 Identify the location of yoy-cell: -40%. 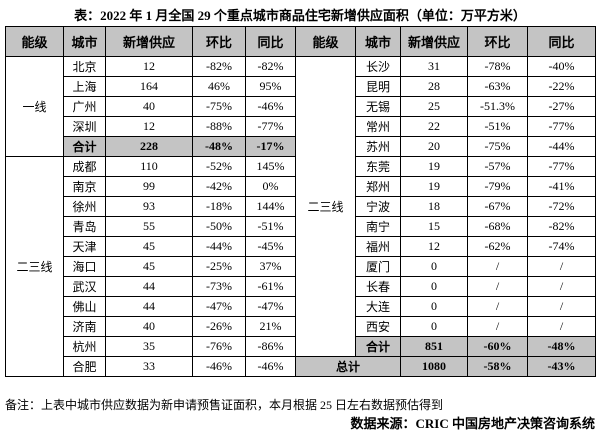
(561, 66).